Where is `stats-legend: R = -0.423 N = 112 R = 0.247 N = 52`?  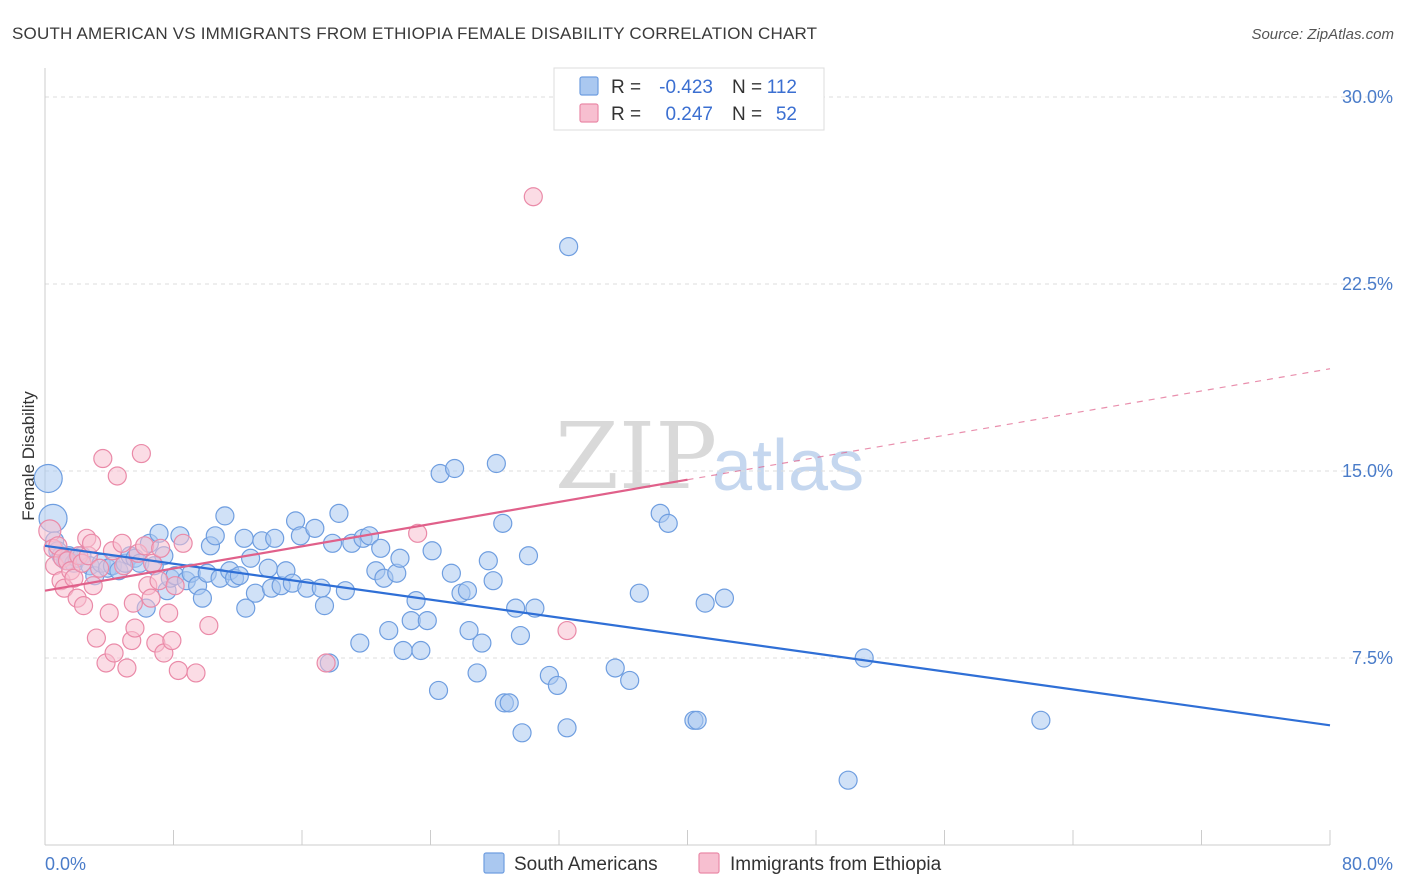
stats-legend: R = -0.423 N = 112 R = 0.247 N = 52 is located at coordinates (689, 99).